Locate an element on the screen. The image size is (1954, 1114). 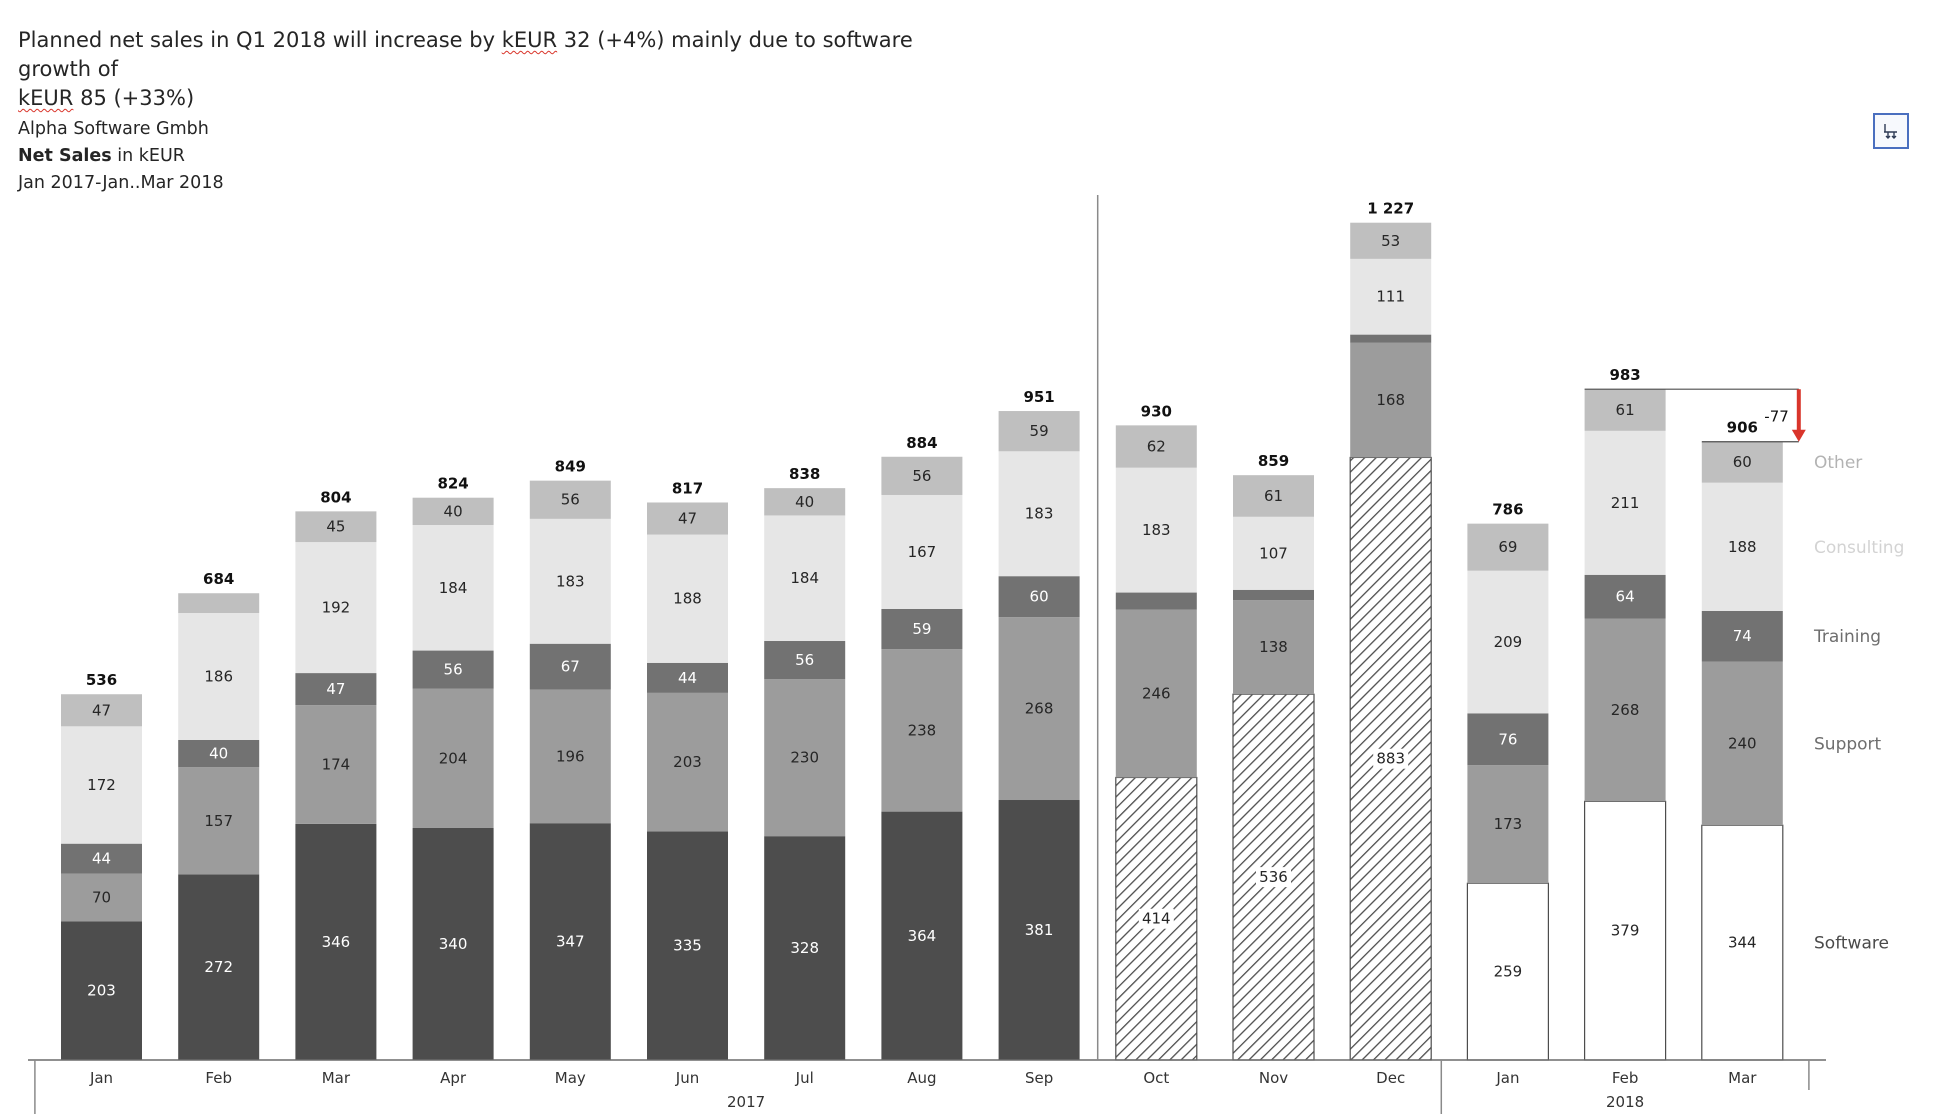
total-label-11: 1 227 is located at coordinates (1390, 209).